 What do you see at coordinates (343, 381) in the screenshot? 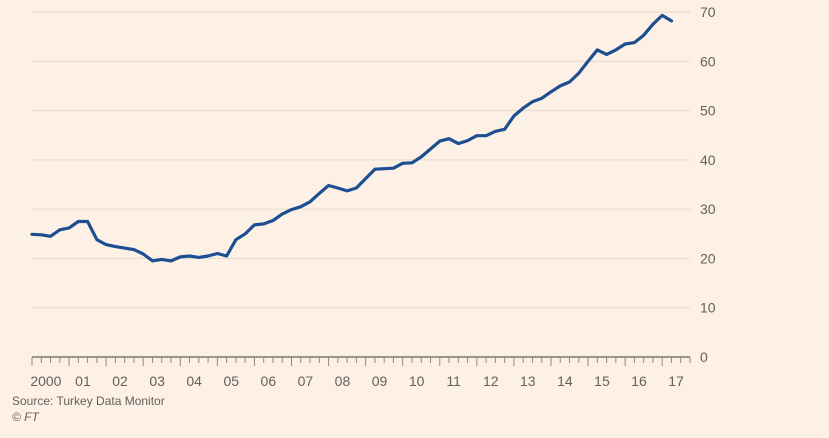
I see `x-tick-label: 08` at bounding box center [343, 381].